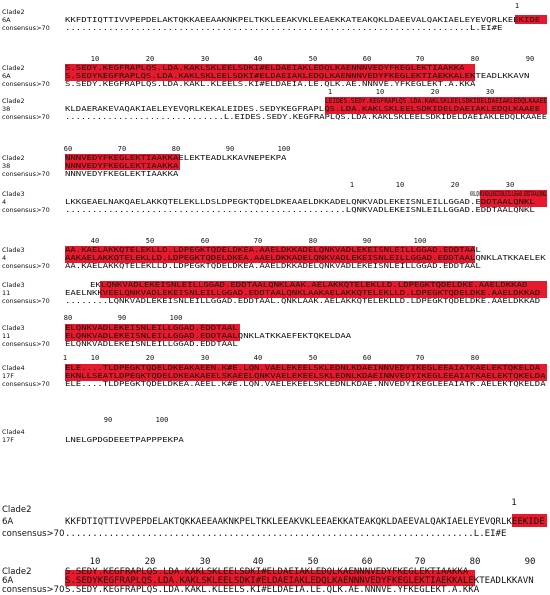 The image size is (550, 595). What do you see at coordinates (8, 376) in the screenshot?
I see `sequence-name: 17F` at bounding box center [8, 376].